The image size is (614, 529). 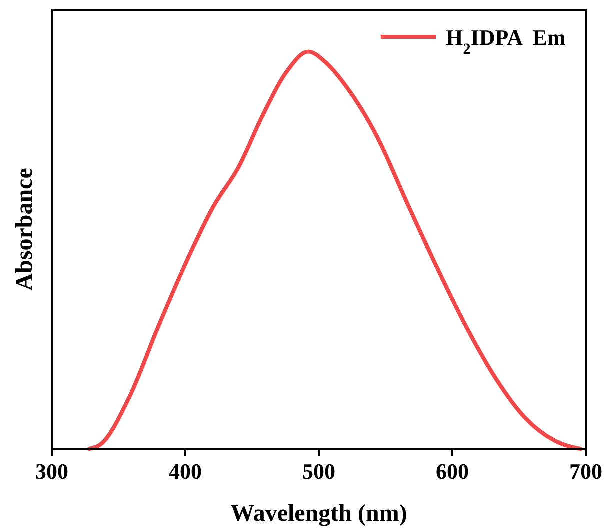 I want to click on x-tick-label: 700, so click(x=586, y=471).